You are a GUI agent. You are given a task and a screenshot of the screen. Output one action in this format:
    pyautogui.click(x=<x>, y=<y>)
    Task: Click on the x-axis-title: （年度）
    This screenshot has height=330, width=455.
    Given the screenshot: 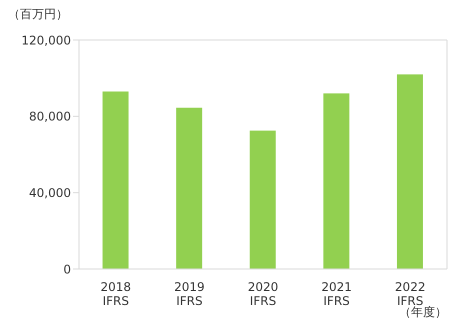 What is the action you would take?
    pyautogui.click(x=423, y=313)
    